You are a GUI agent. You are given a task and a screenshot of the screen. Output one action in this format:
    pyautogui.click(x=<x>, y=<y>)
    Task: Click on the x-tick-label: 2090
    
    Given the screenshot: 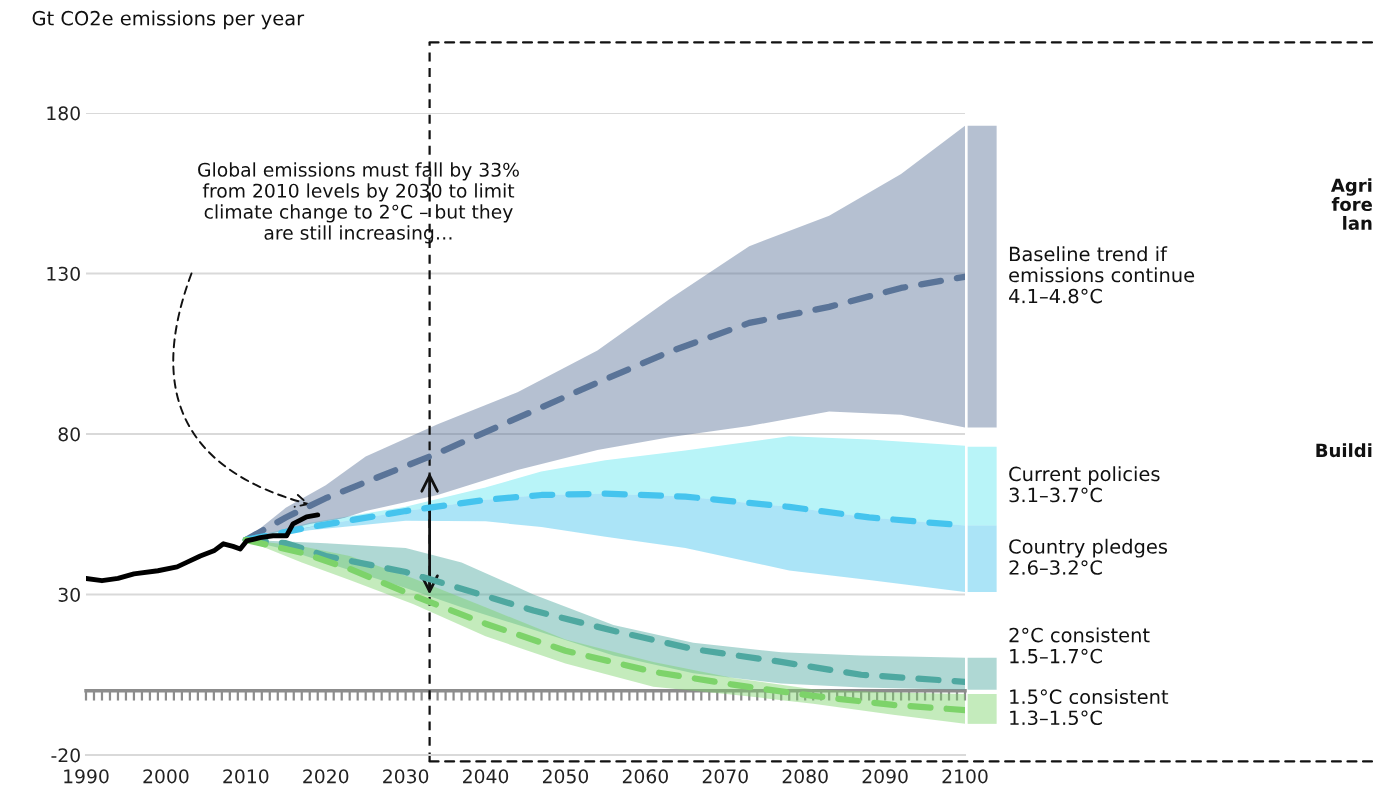 What is the action you would take?
    pyautogui.click(x=885, y=776)
    